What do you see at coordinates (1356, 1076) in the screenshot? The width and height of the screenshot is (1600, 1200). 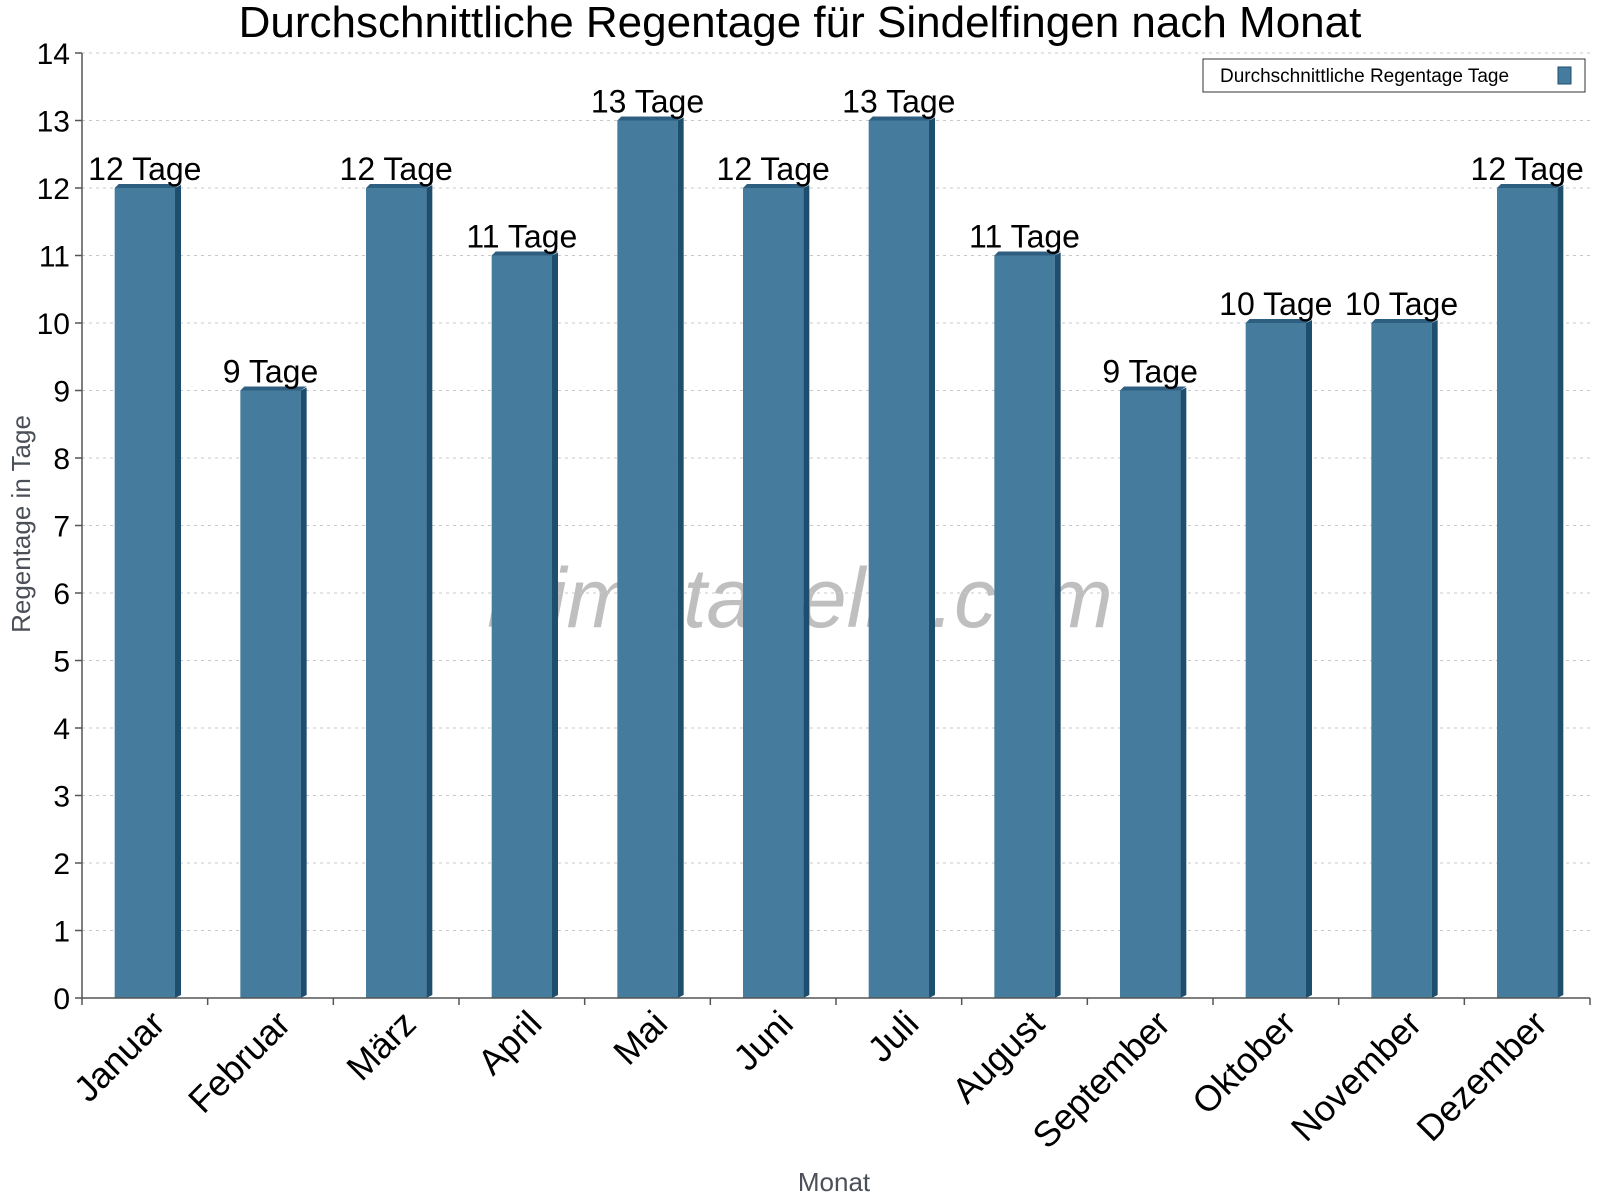 I see `x-tick-label: November` at bounding box center [1356, 1076].